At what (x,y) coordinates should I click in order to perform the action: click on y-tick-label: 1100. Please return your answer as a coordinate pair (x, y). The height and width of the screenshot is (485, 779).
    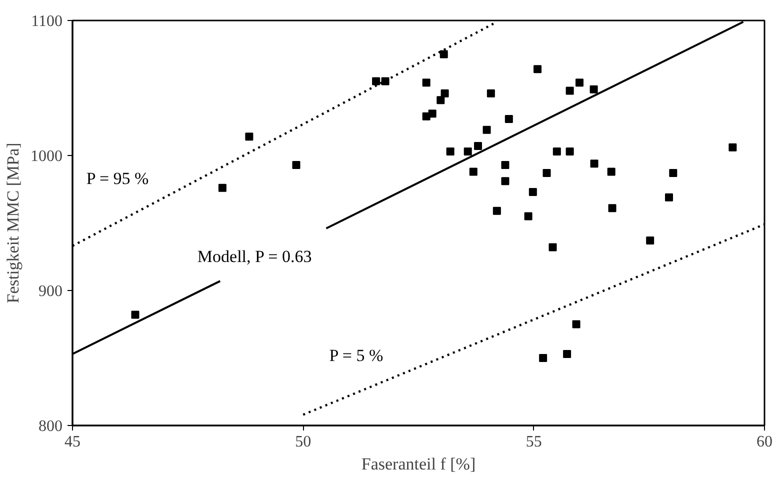
    Looking at the image, I should click on (46, 21).